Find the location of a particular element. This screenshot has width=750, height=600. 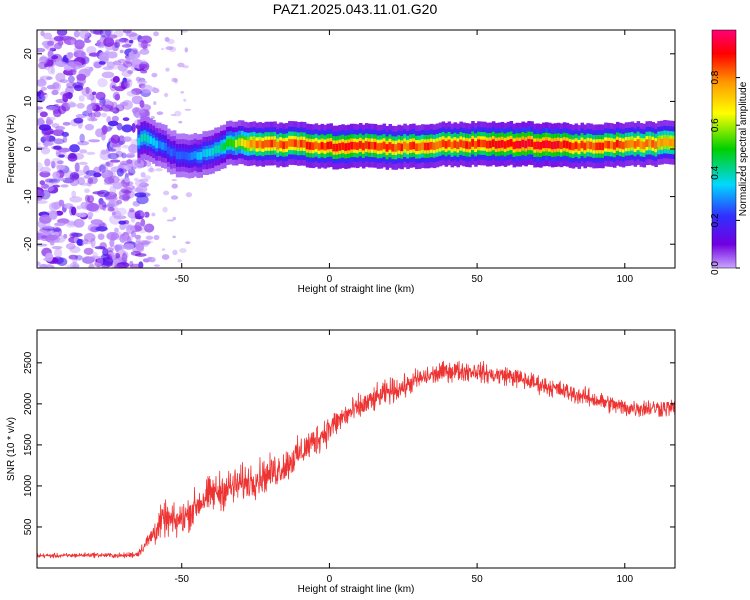

spectrogram-x-label: Height of straight line (km) is located at coordinates (356, 289).